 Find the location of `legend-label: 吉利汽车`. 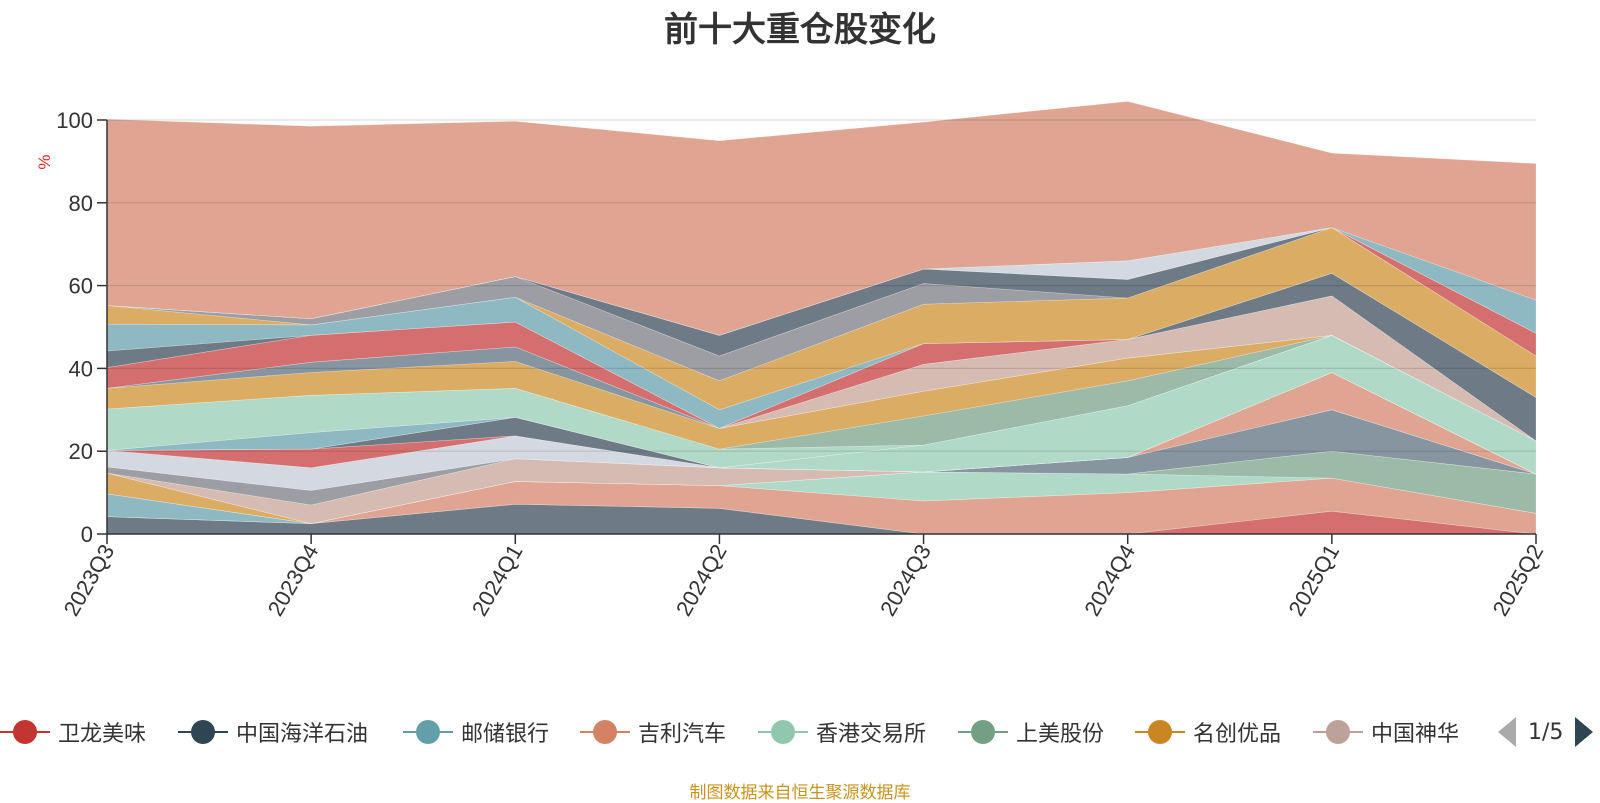

legend-label: 吉利汽车 is located at coordinates (682, 734).